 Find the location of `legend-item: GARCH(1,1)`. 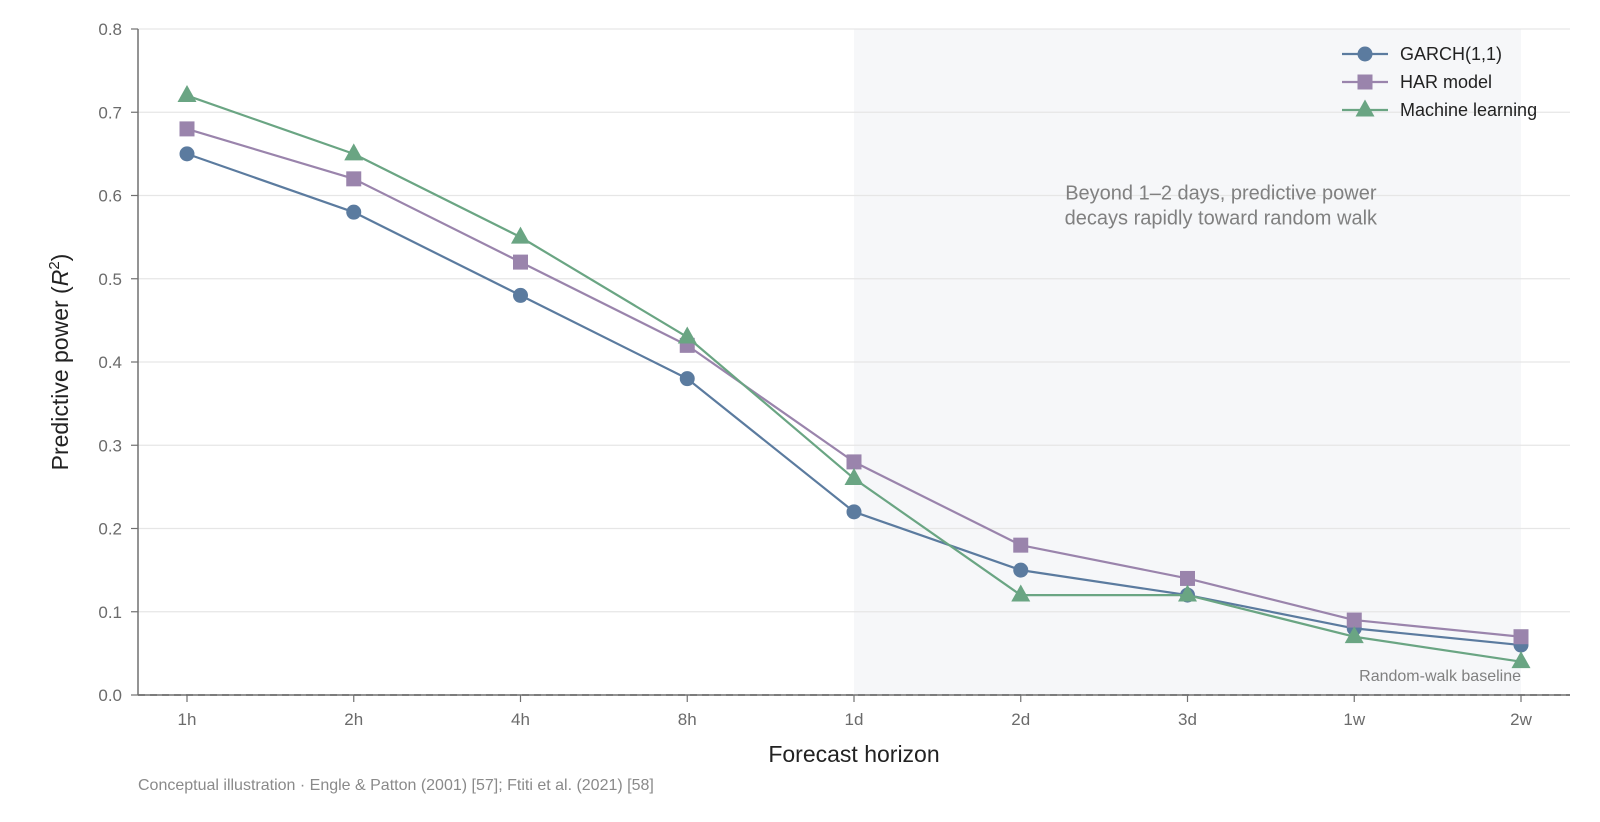

legend-item: GARCH(1,1) is located at coordinates (1422, 54).